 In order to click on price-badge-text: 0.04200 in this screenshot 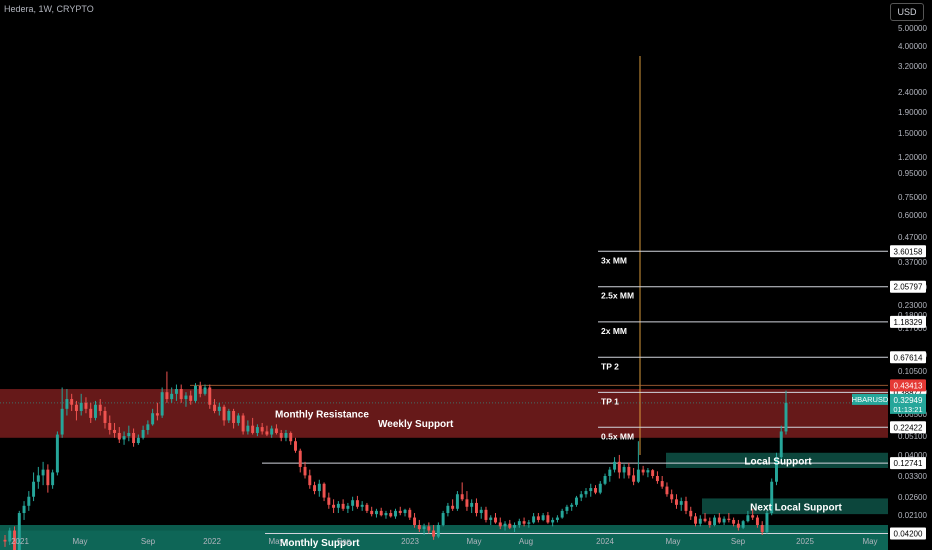, I will do `click(908, 533)`.